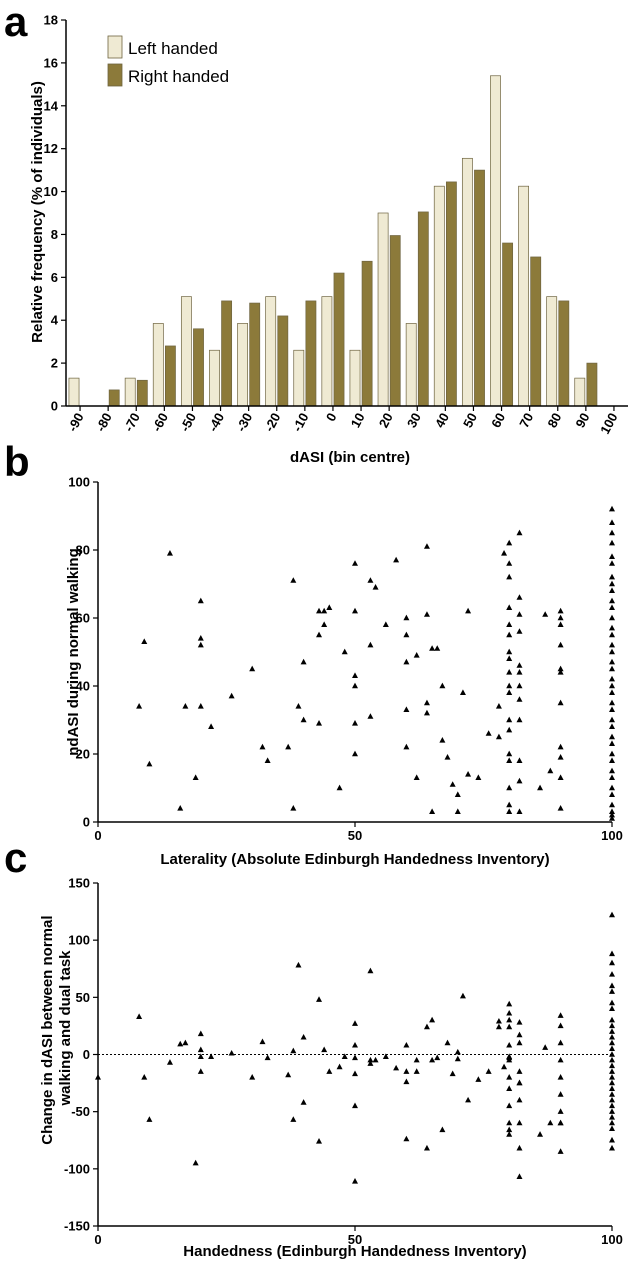 This screenshot has height=1268, width=643. What do you see at coordinates (65, 1028) in the screenshot?
I see `y-axis-title-c-line-2: walking and dual task` at bounding box center [65, 1028].